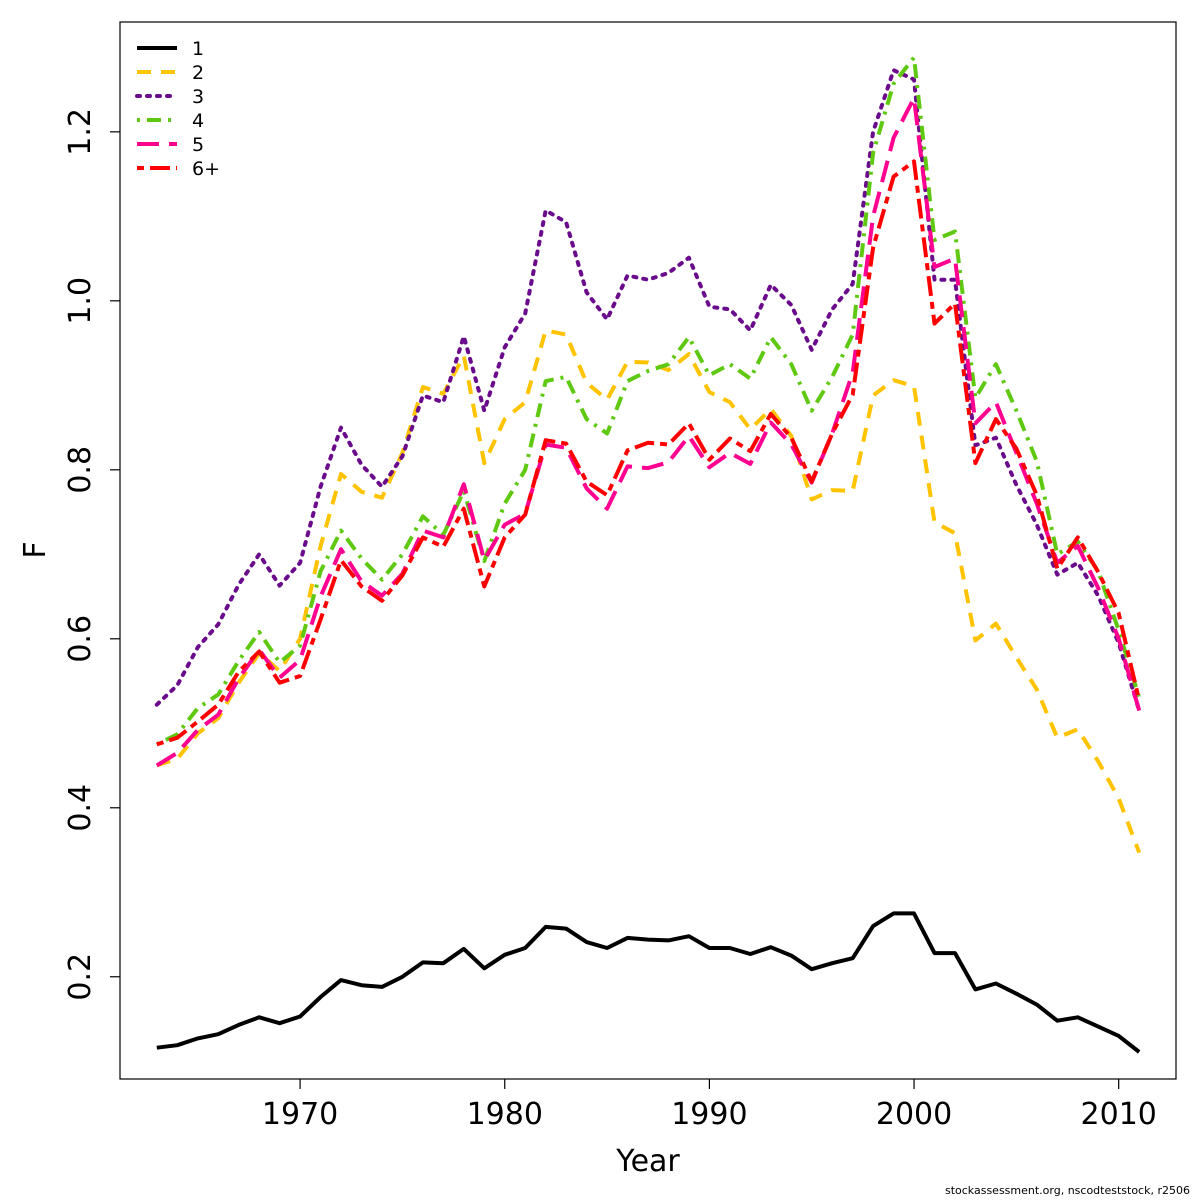 Image resolution: width=1200 pixels, height=1200 pixels. I want to click on legend-label-5: 5, so click(198, 145).